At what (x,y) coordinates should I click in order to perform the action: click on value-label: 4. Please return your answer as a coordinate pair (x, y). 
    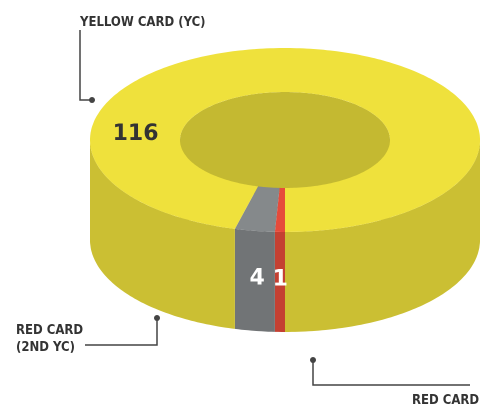
    Looking at the image, I should click on (257, 278).